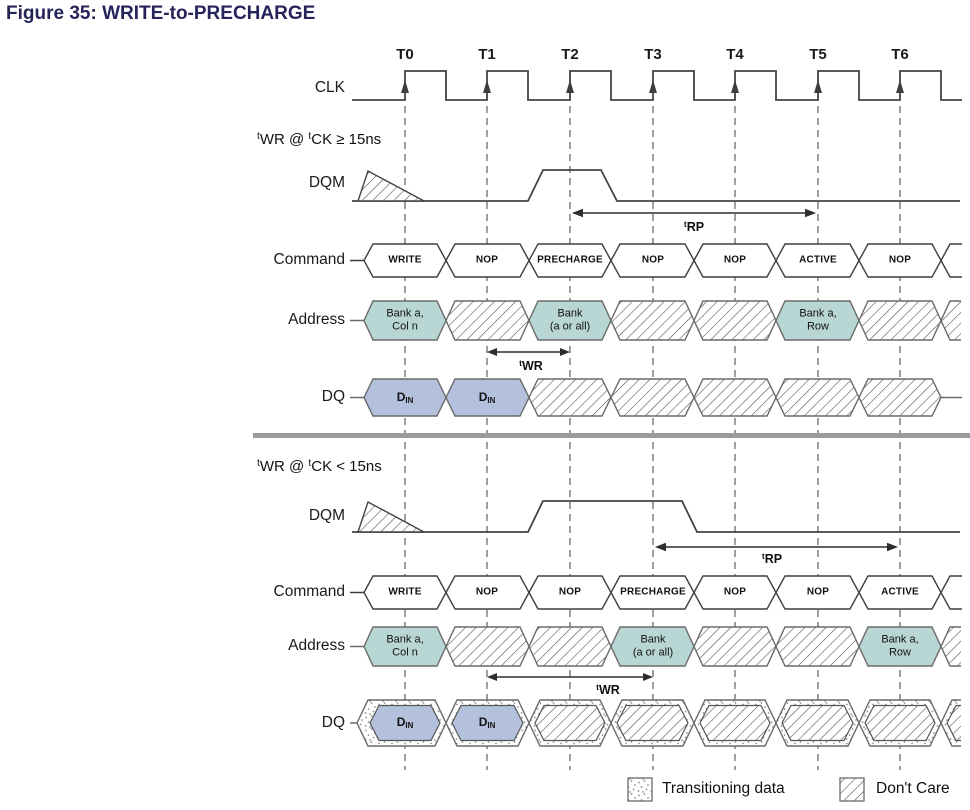 Image resolution: width=970 pixels, height=810 pixels. I want to click on legend-label-dont-care: Don't Care, so click(913, 788).